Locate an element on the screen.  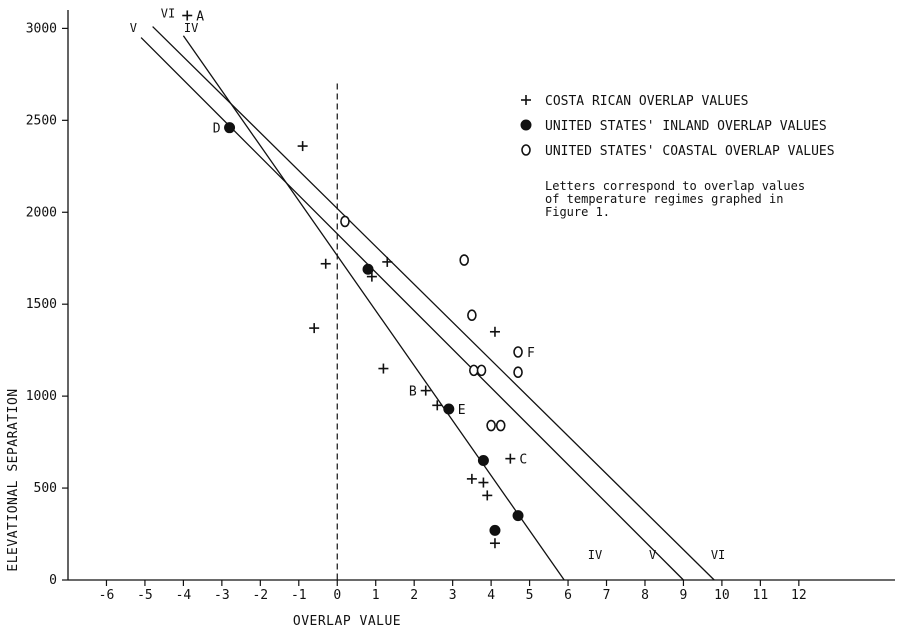
x-ticks: -6 -5 -4 -3 -2 -1 0 1 2 3 4 5 6 7 8 9 10 11 12 is located at coordinates (453, 591).